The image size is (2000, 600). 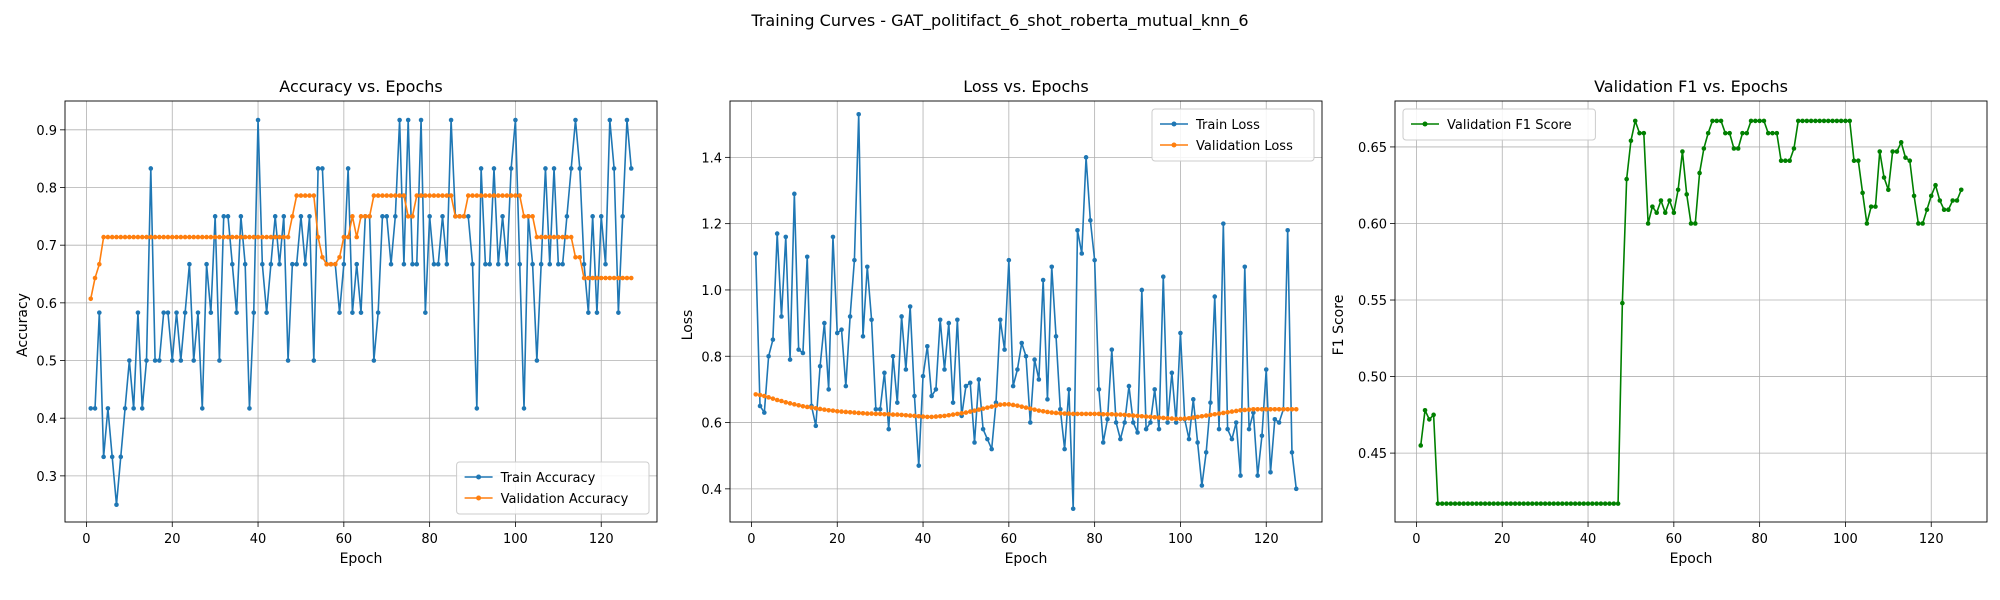 What do you see at coordinates (711, 490) in the screenshot?
I see `loss-y-tick-label: 0.4` at bounding box center [711, 490].